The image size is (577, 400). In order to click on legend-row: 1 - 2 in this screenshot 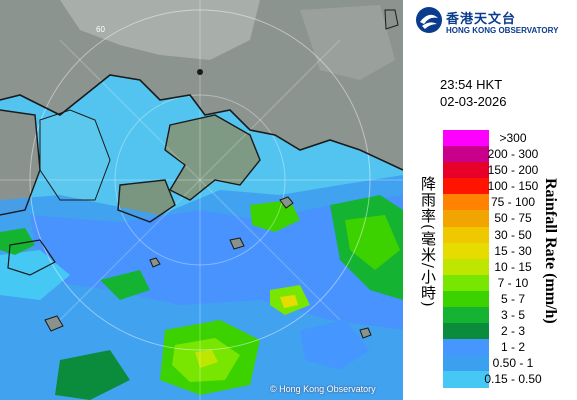, I will do `click(510, 347)`.